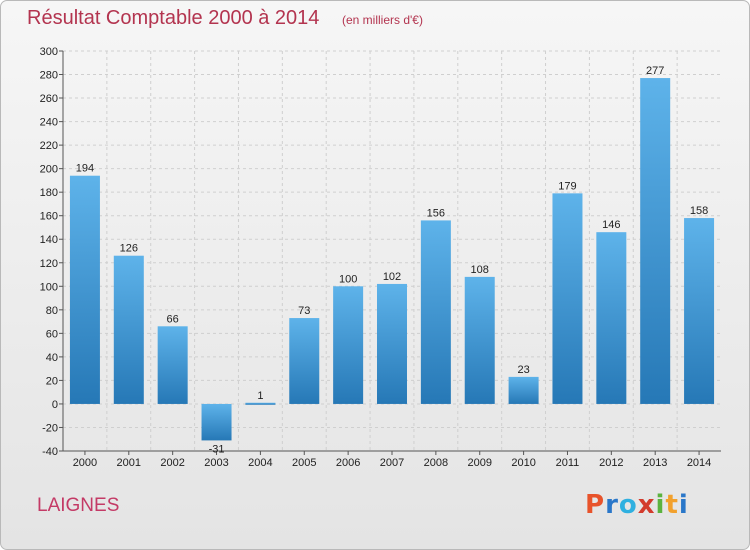 The image size is (750, 550). I want to click on chart-subtitle: (en milliers d'€), so click(382, 20).